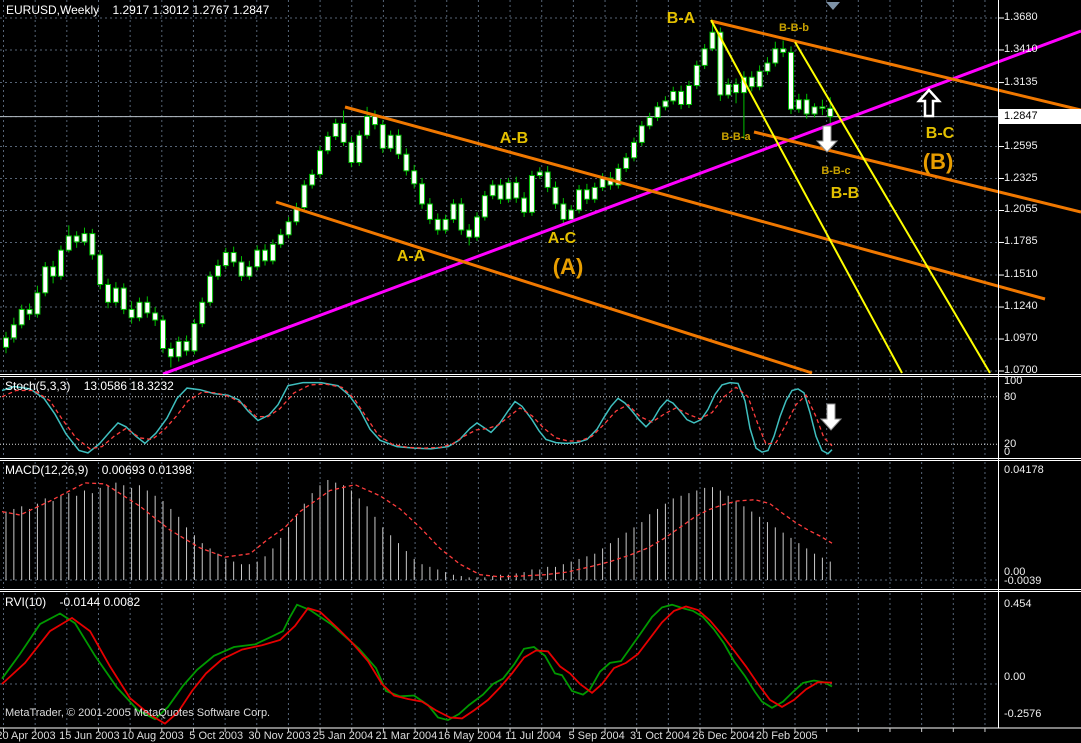 Image resolution: width=1081 pixels, height=743 pixels. Describe the element at coordinates (1021, 81) in the screenshot. I see `price-axis-label: 1.3135` at that location.